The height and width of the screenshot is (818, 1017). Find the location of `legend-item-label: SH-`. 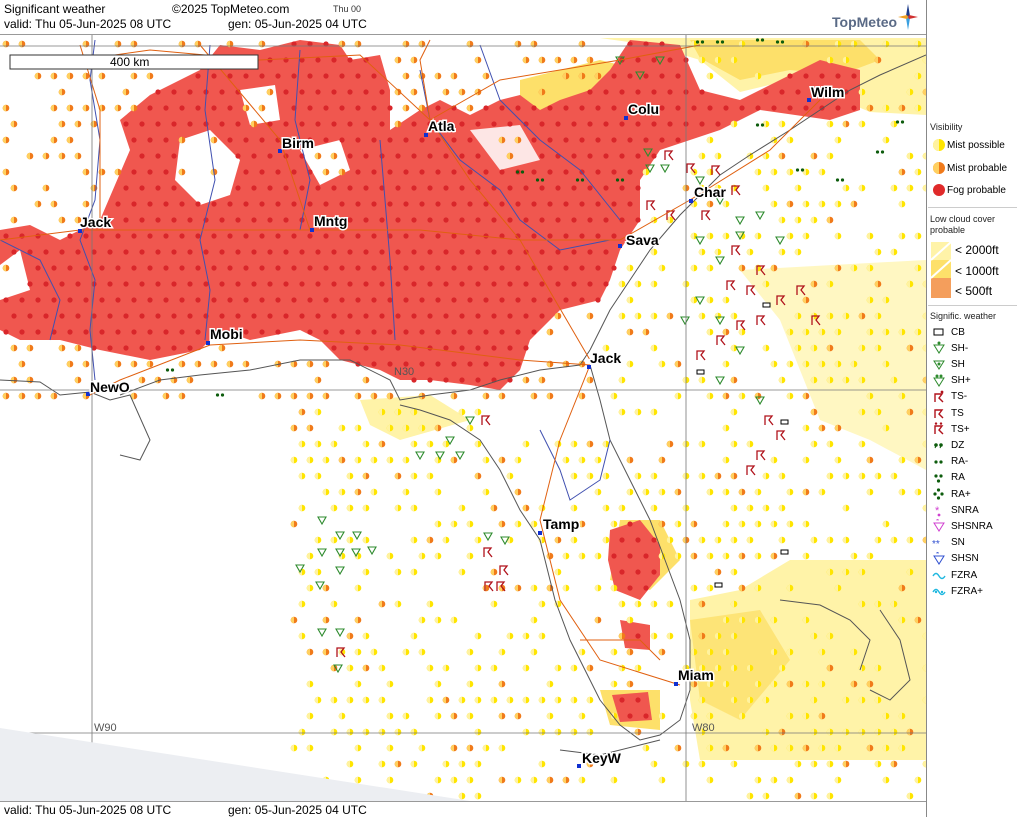

legend-item-label: SH- is located at coordinates (960, 348).